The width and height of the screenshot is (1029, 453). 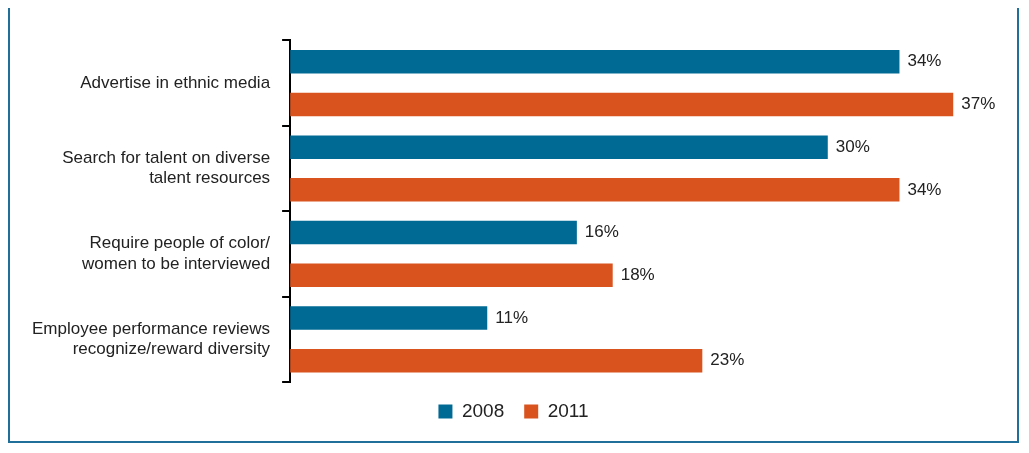 I want to click on data-label: 16%, so click(x=601, y=232).